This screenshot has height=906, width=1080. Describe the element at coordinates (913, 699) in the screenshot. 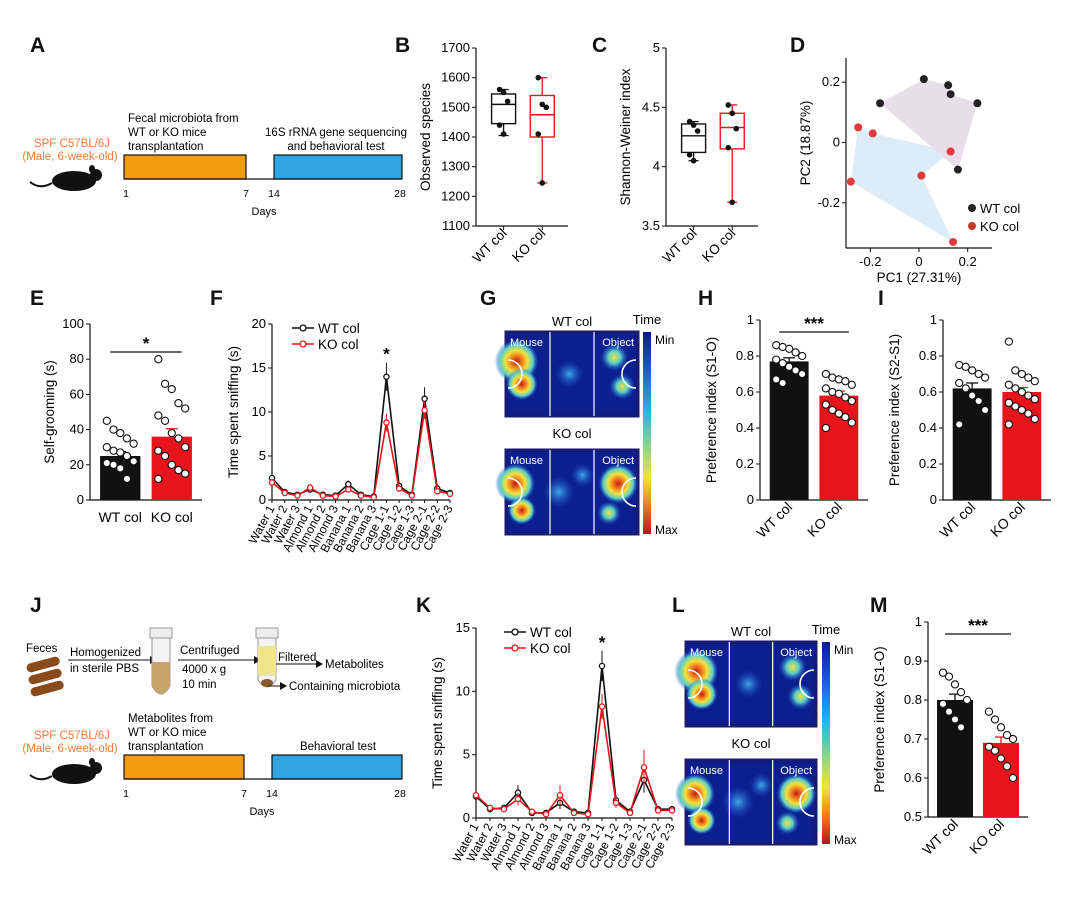

I see `y-tick-label: 0.8` at that location.